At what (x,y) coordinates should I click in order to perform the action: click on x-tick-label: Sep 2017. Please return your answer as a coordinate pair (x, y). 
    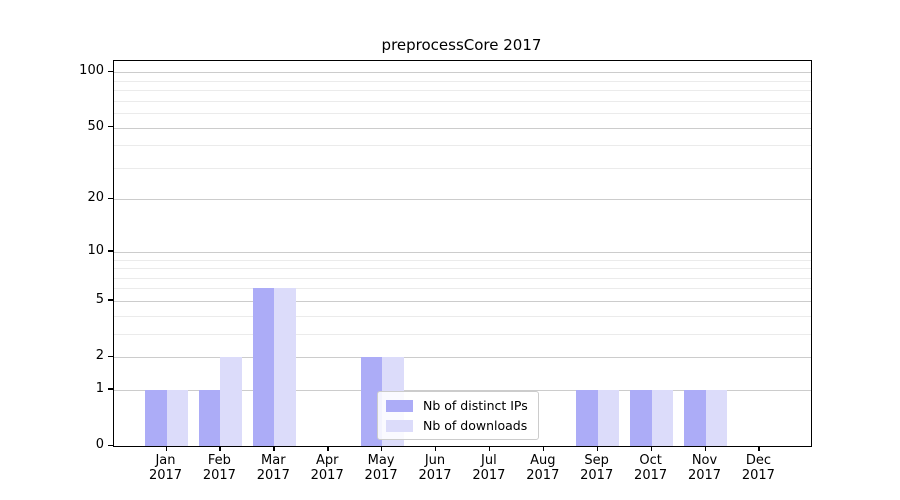
    Looking at the image, I should click on (597, 468).